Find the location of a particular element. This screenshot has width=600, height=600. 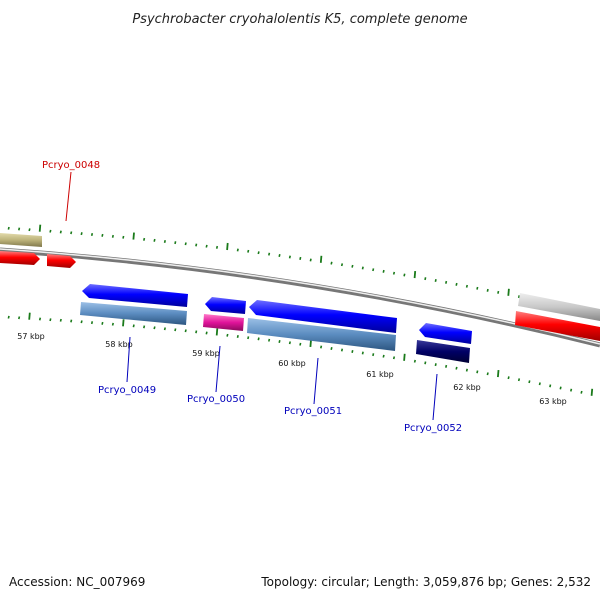

kbp-label: 61 kbp is located at coordinates (380, 374).